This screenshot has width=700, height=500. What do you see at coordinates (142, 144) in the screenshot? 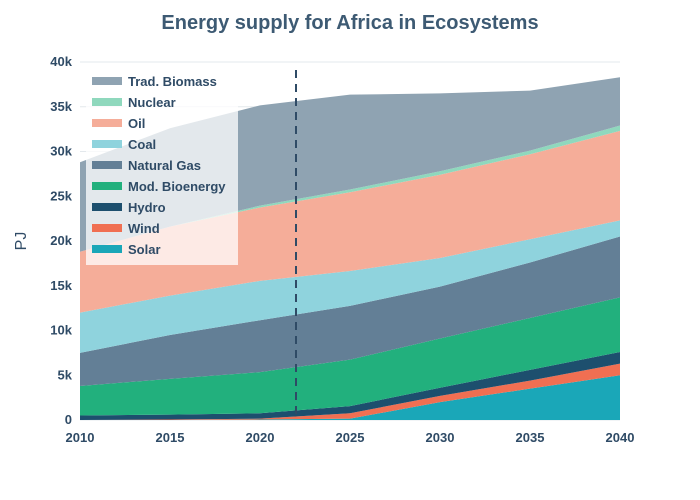
I see `legend-label: Coal` at bounding box center [142, 144].